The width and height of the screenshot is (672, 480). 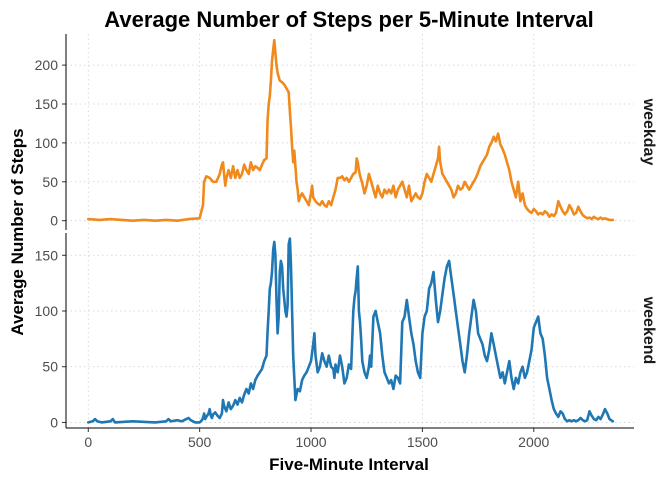 What do you see at coordinates (648, 330) in the screenshot?
I see `strip-label-weekend: weekend` at bounding box center [648, 330].